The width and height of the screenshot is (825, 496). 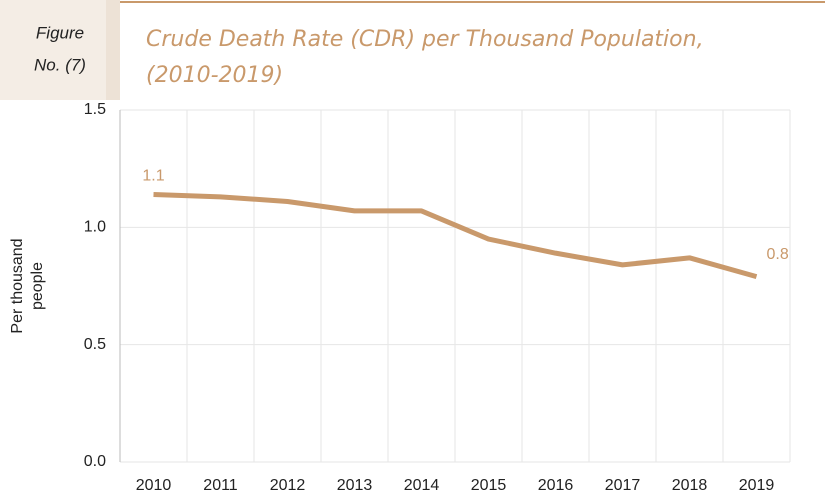 What do you see at coordinates (757, 485) in the screenshot?
I see `x-tick-label: 2019` at bounding box center [757, 485].